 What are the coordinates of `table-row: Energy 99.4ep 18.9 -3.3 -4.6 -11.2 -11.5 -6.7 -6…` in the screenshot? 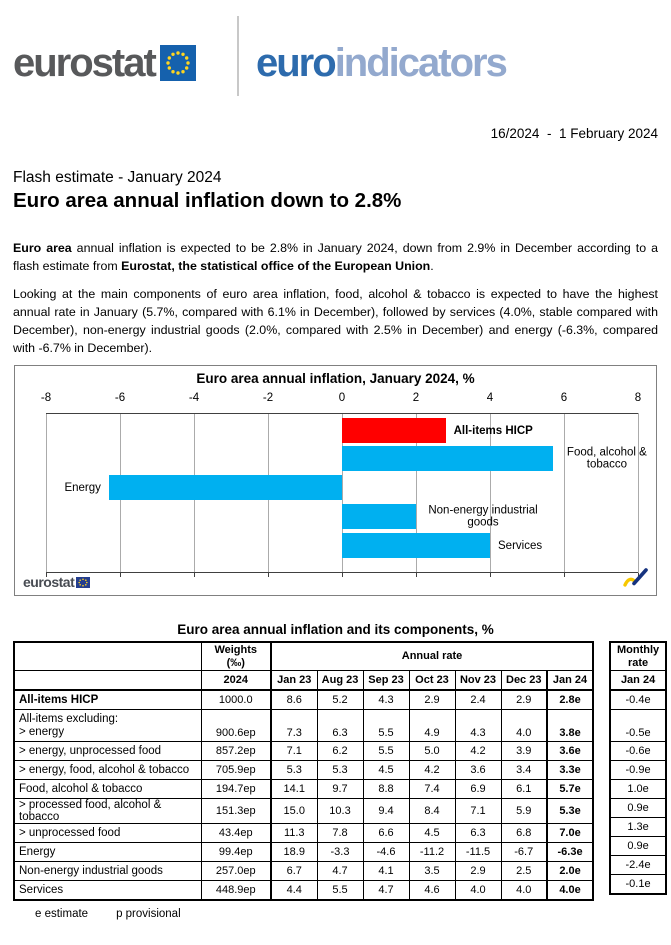 It's located at (303, 852).